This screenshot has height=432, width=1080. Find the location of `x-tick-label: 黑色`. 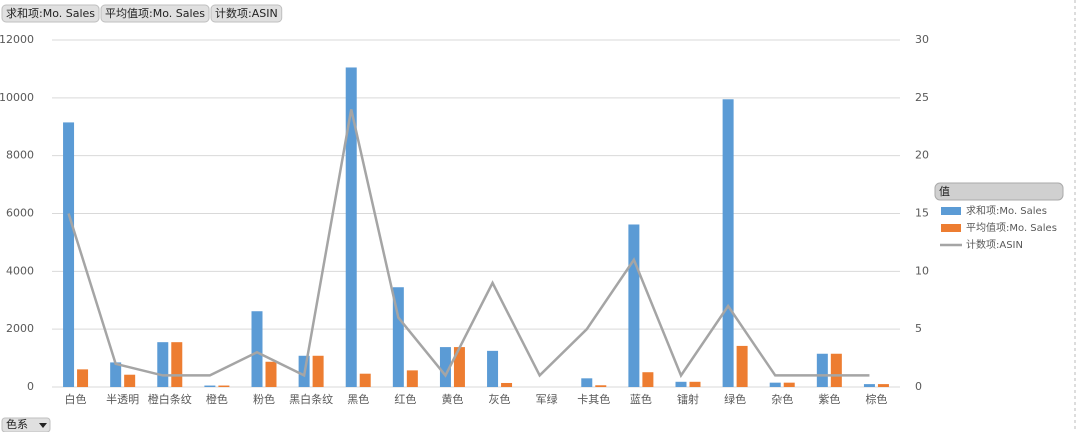

x-tick-label: 黑色 is located at coordinates (358, 399).